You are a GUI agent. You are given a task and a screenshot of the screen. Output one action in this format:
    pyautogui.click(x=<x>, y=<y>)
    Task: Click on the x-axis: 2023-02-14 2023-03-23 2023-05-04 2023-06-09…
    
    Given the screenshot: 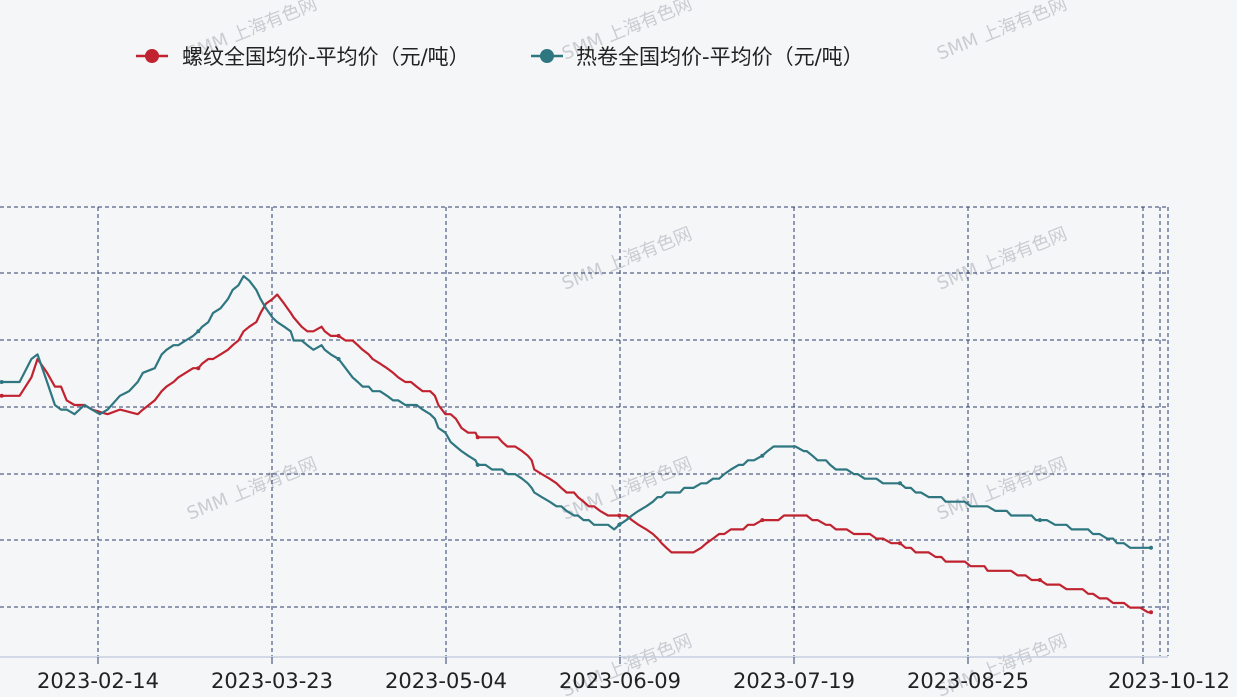 What is the action you would take?
    pyautogui.click(x=633, y=675)
    